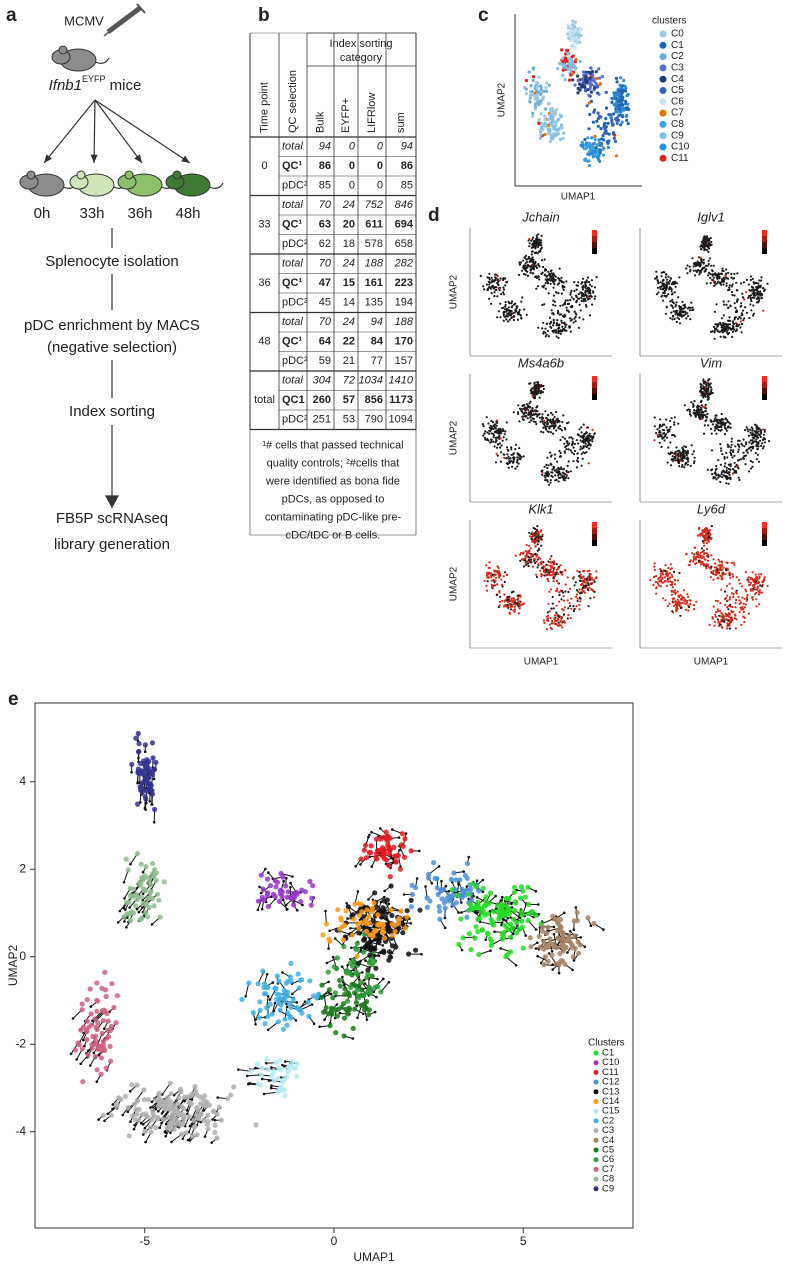 Image resolution: width=800 pixels, height=1266 pixels. I want to click on row-label: total, so click(292, 147).